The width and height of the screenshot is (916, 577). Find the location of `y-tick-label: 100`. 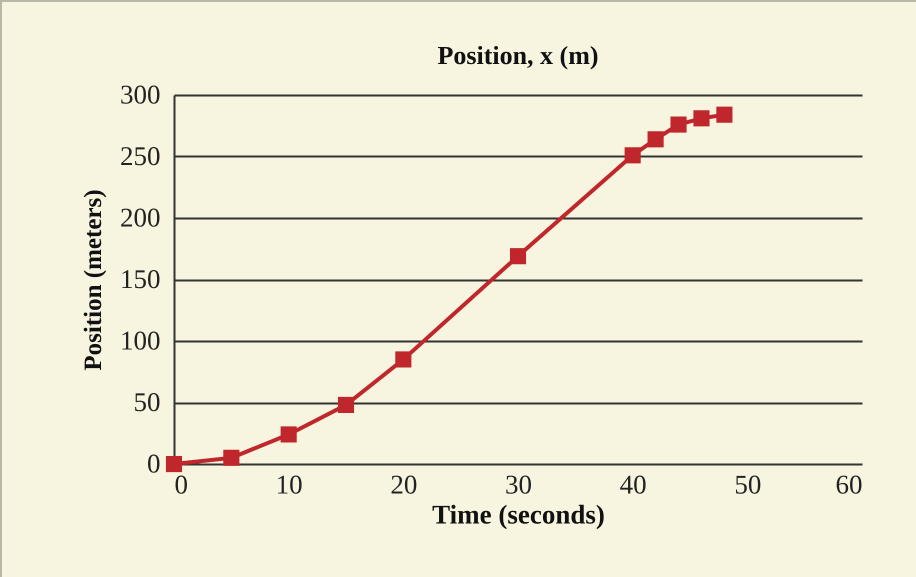

y-tick-label: 100 is located at coordinates (140, 341).